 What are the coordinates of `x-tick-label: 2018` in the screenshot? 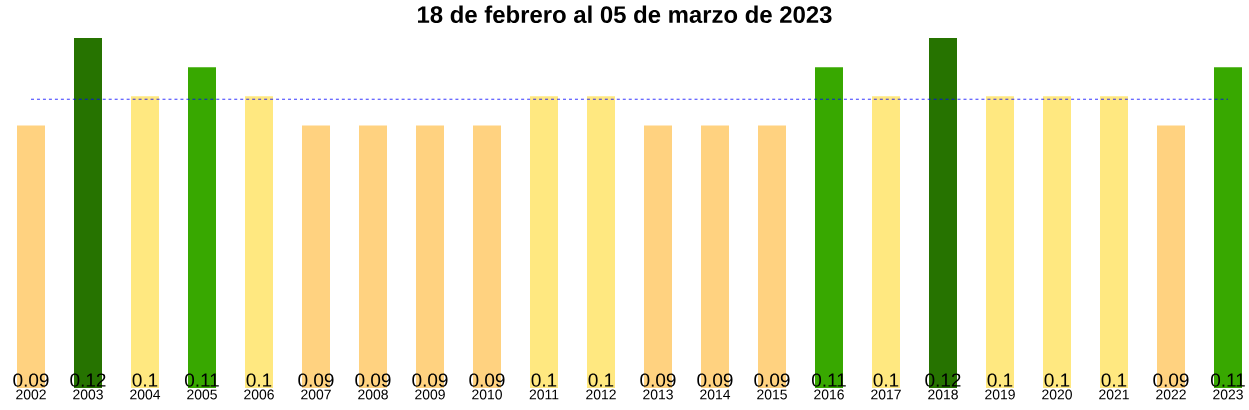 It's located at (943, 394).